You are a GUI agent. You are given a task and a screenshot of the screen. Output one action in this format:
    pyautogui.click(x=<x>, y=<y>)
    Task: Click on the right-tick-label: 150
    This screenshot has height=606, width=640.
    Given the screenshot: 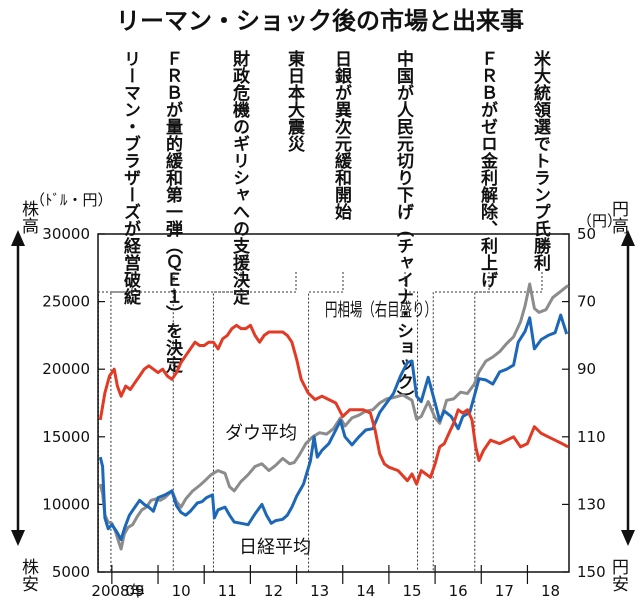 What is the action you would take?
    pyautogui.click(x=591, y=572)
    